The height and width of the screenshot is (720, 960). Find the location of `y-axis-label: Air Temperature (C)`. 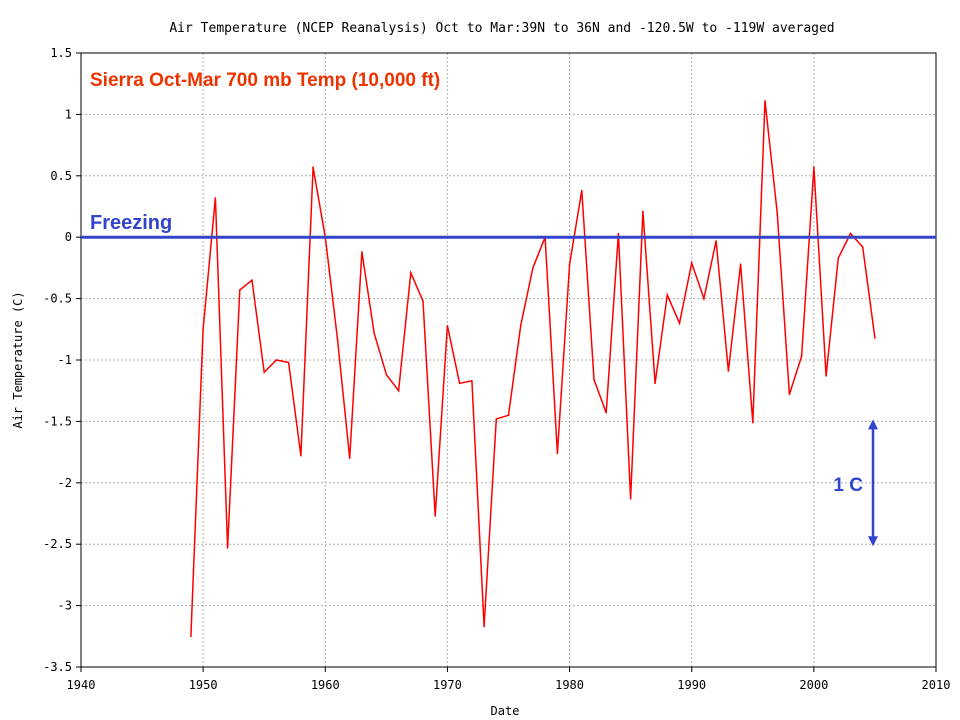

y-axis-label: Air Temperature (C) is located at coordinates (18, 359).